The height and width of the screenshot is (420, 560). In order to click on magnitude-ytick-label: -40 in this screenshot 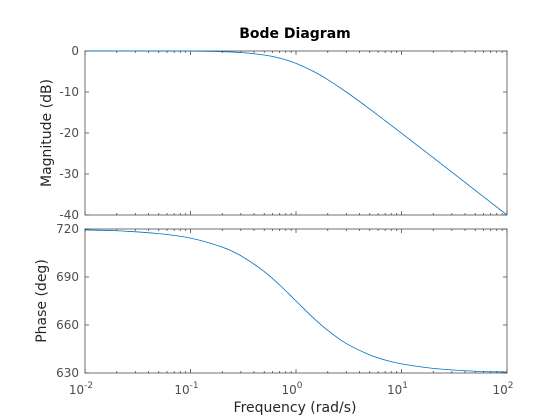, I will do `click(69, 215)`.